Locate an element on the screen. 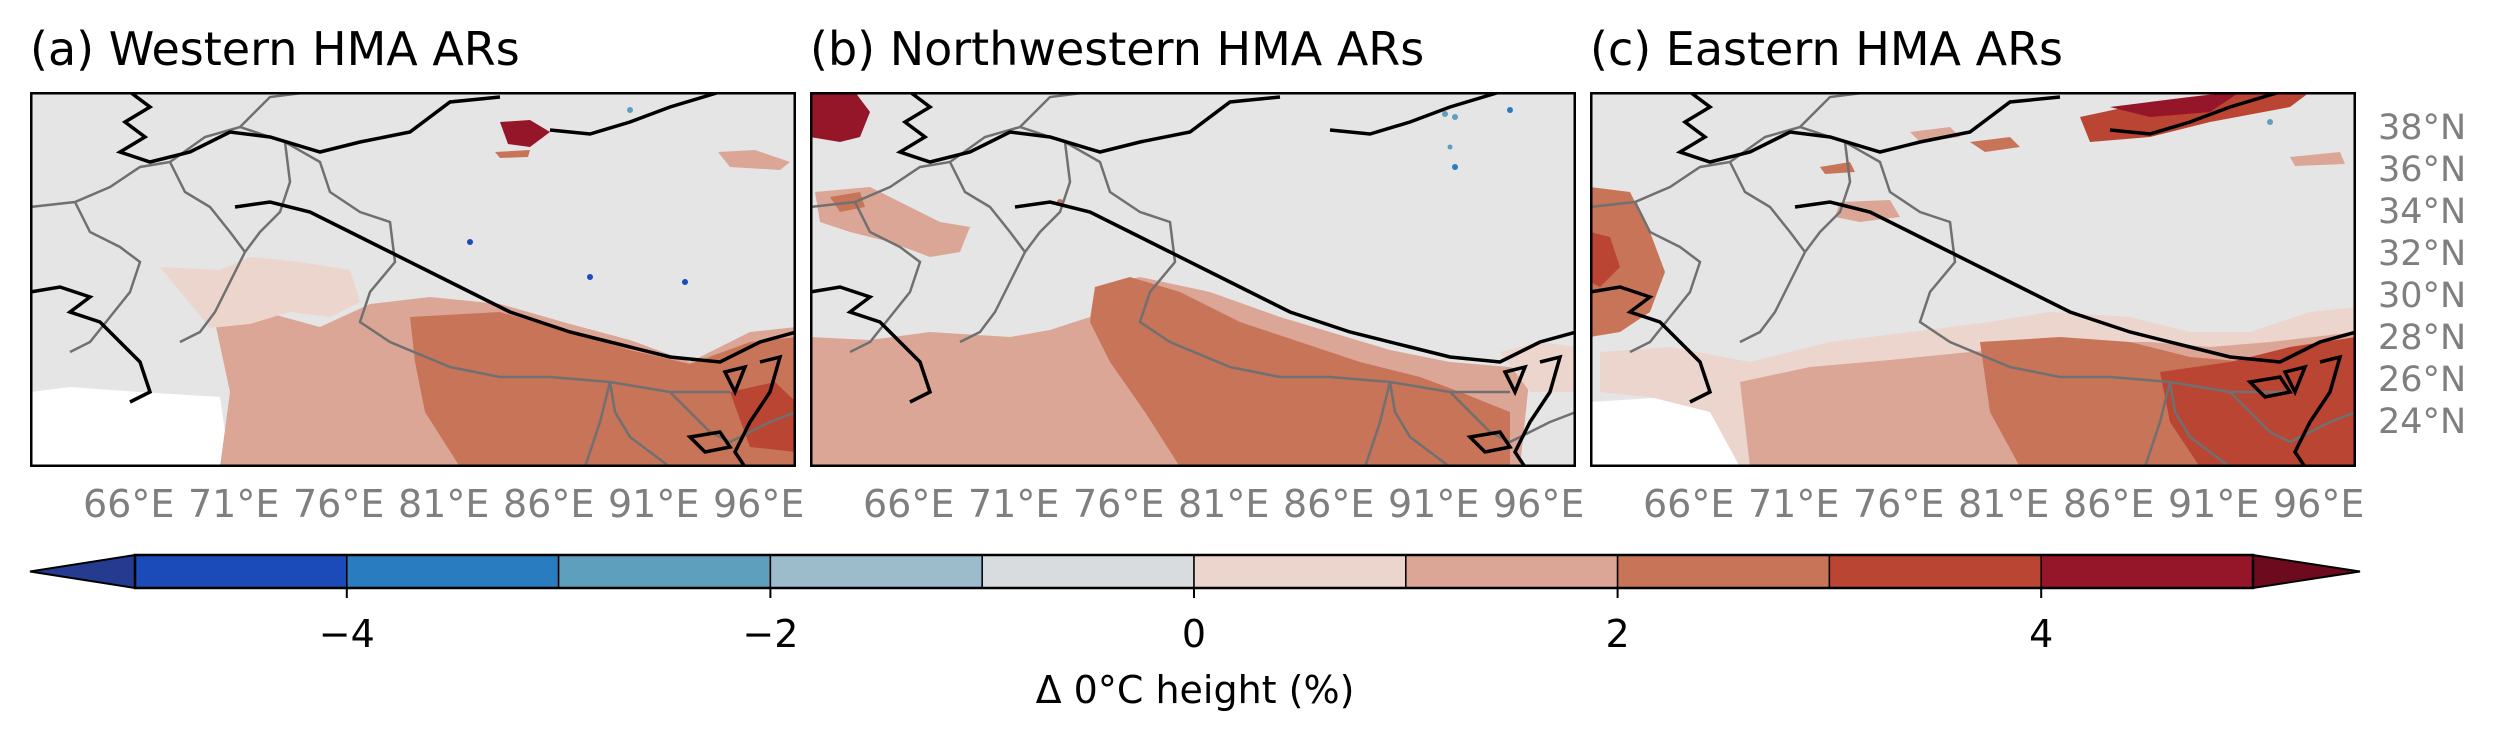 This screenshot has height=748, width=2510. lat-tick-label: 24°N is located at coordinates (2422, 422).